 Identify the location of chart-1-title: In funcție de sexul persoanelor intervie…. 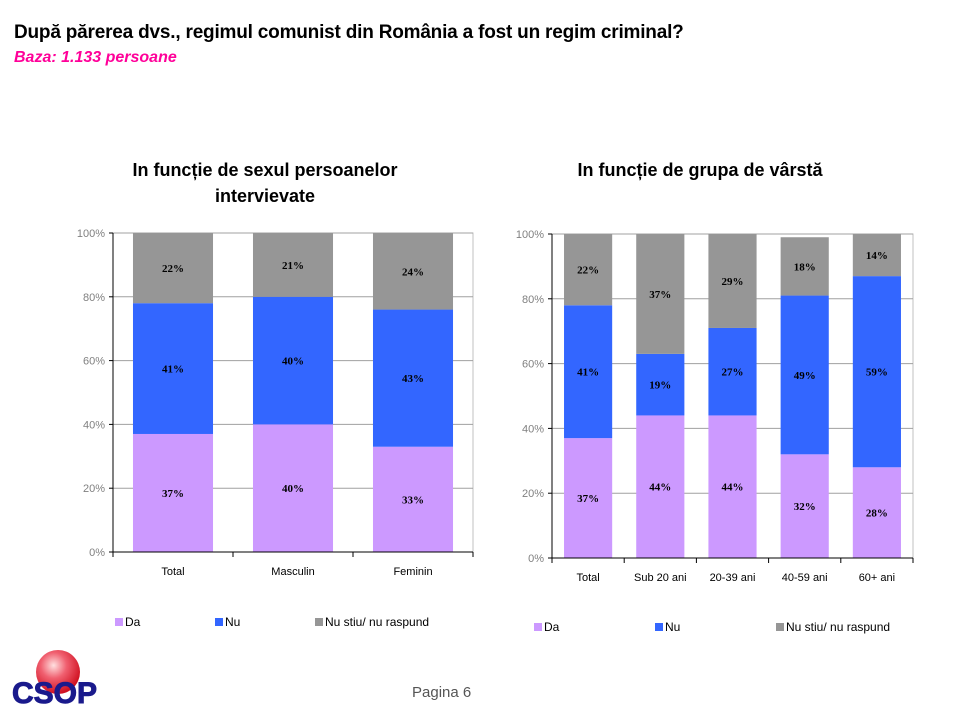
(265, 183).